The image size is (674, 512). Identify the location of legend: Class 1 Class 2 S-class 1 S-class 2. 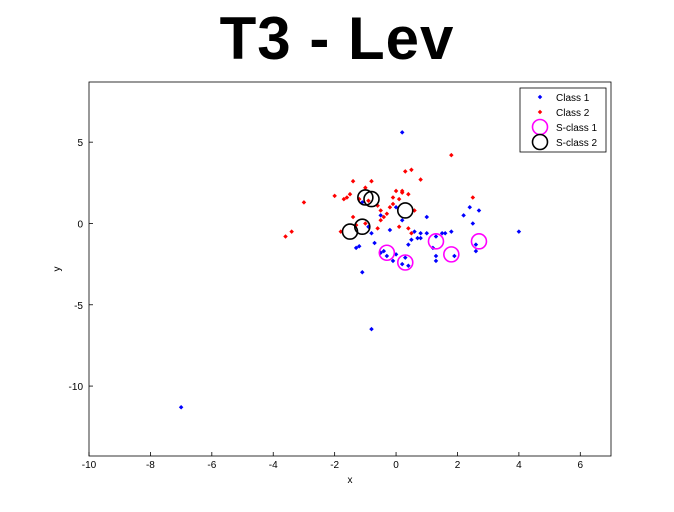
(563, 120).